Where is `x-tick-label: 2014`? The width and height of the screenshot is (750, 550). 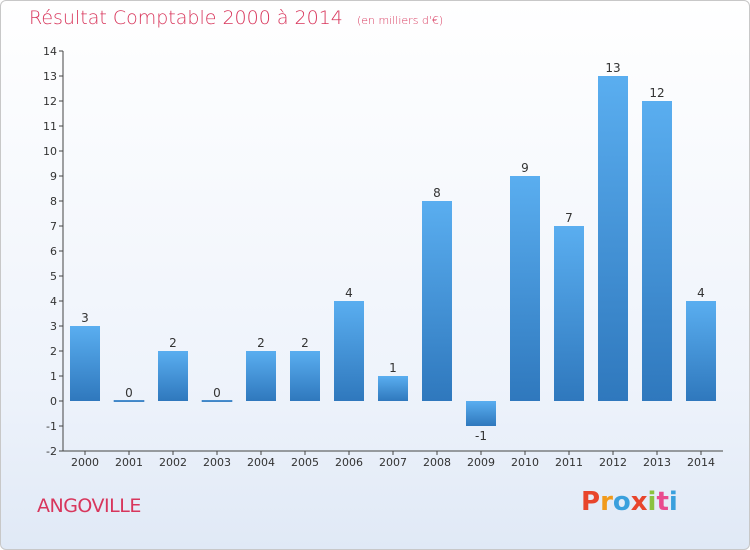
x-tick-label: 2014 is located at coordinates (701, 462).